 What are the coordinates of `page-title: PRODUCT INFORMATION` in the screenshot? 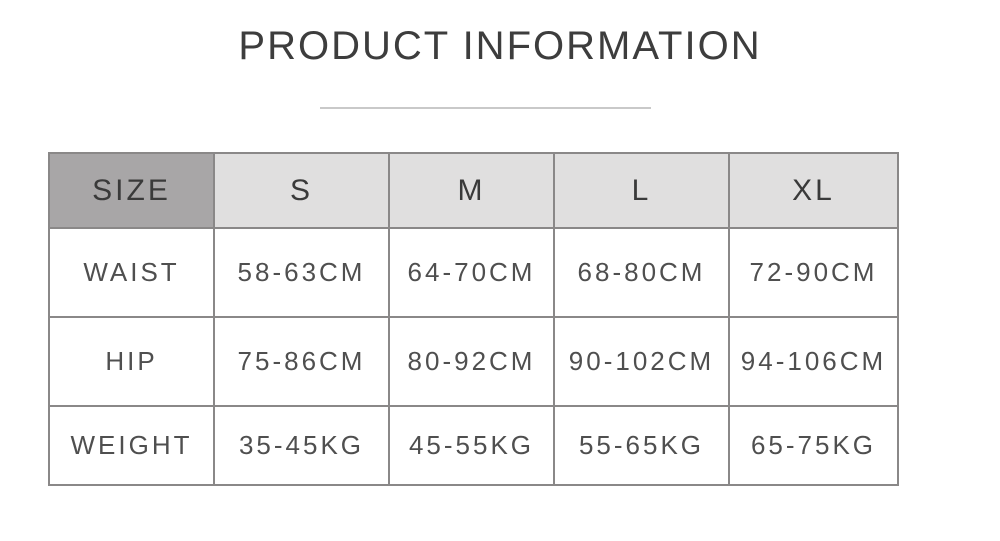 It's located at (500, 46).